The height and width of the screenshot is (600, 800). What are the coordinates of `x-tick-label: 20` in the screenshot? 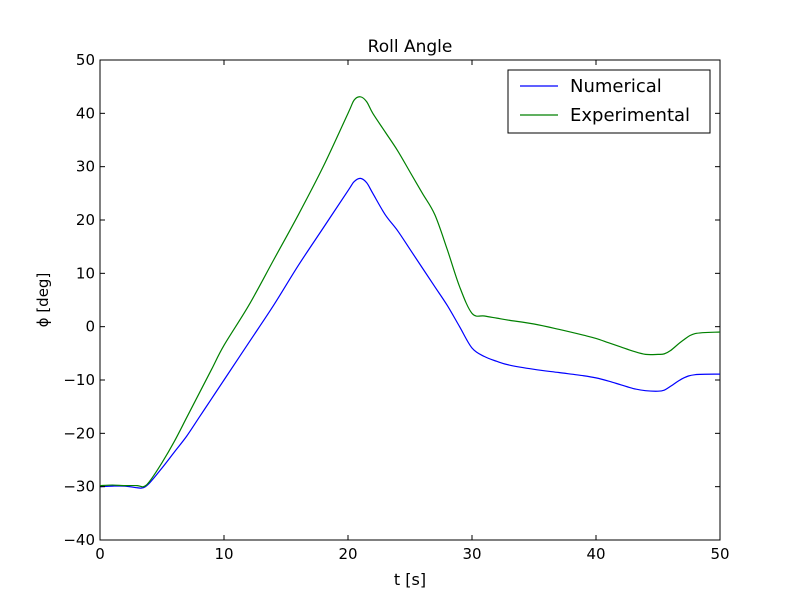 It's located at (347, 554).